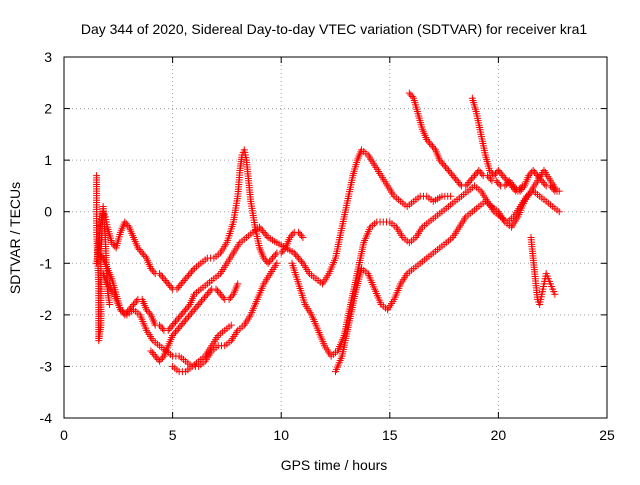 This screenshot has width=640, height=485. What do you see at coordinates (46, 315) in the screenshot?
I see `y-tick-label: -2` at bounding box center [46, 315].